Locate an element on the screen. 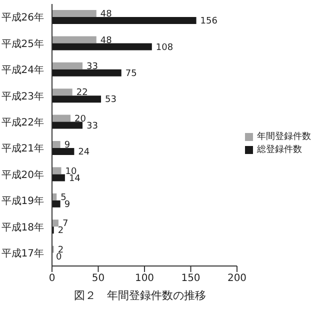 This screenshot has width=329, height=309. y-tick-label: 平成22年 is located at coordinates (22, 122).